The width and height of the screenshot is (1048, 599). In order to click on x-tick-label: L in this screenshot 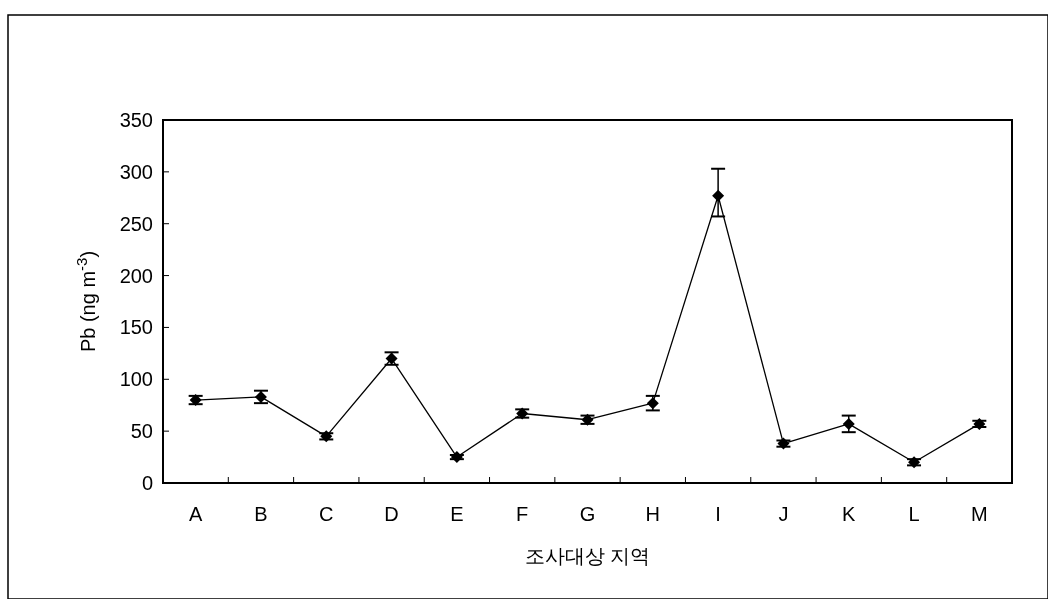, I will do `click(914, 514)`.